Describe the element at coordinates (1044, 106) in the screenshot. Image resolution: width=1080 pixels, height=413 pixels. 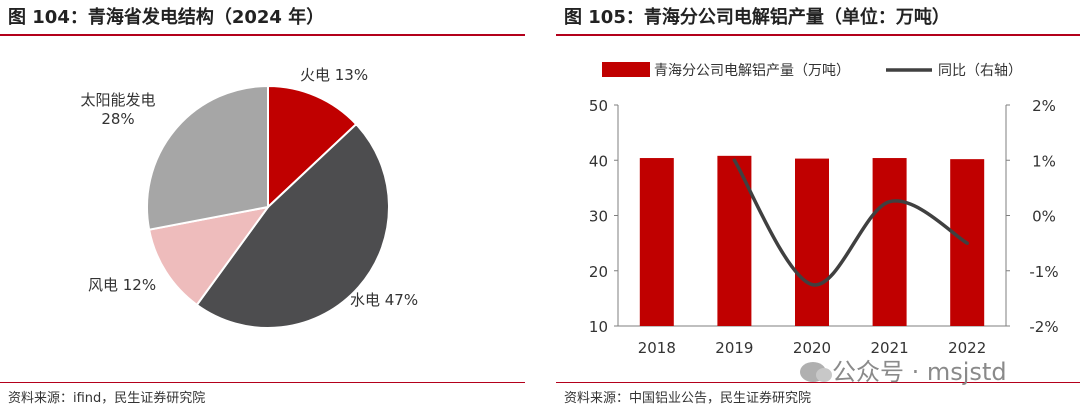
I see `y2-tick-label: 2%` at that location.